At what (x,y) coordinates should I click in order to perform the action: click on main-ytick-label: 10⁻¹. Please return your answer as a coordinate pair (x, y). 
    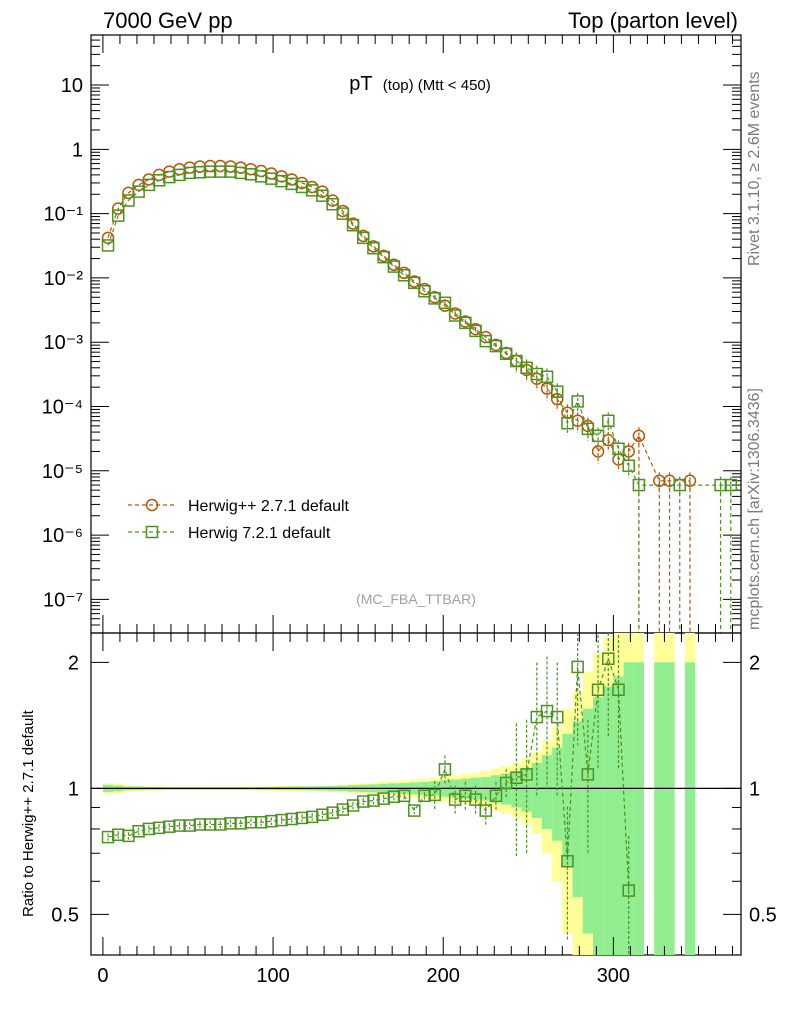
    Looking at the image, I should click on (64, 215).